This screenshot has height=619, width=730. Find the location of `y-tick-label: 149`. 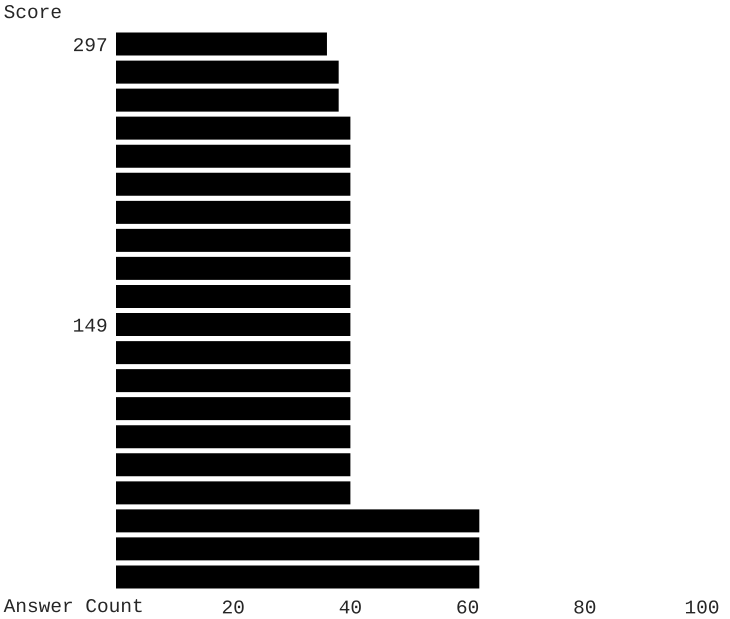

y-tick-label: 149 is located at coordinates (90, 325).